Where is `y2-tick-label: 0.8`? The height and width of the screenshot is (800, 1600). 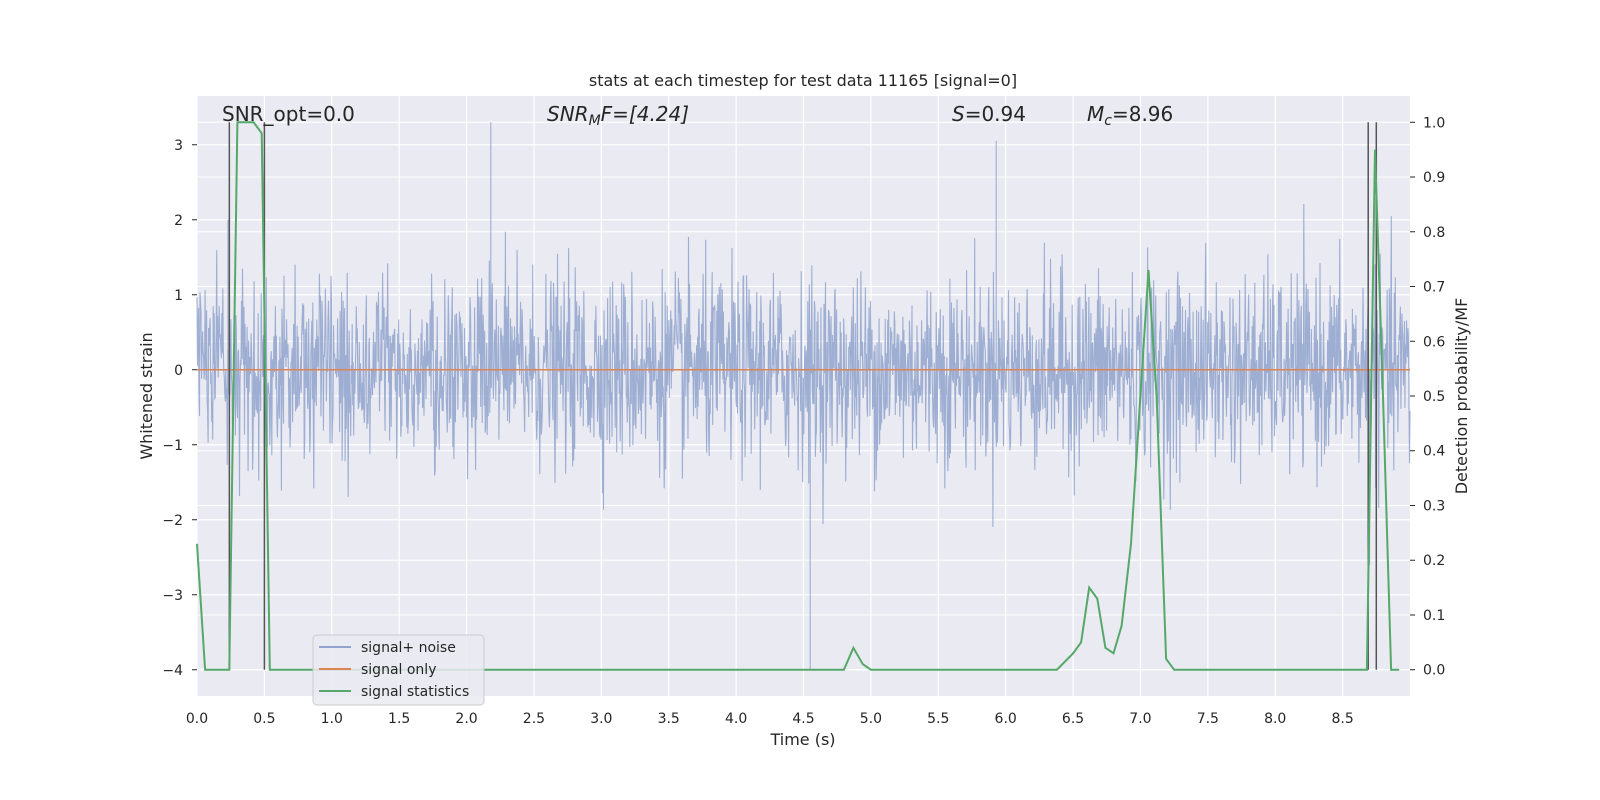 y2-tick-label: 0.8 is located at coordinates (1434, 233).